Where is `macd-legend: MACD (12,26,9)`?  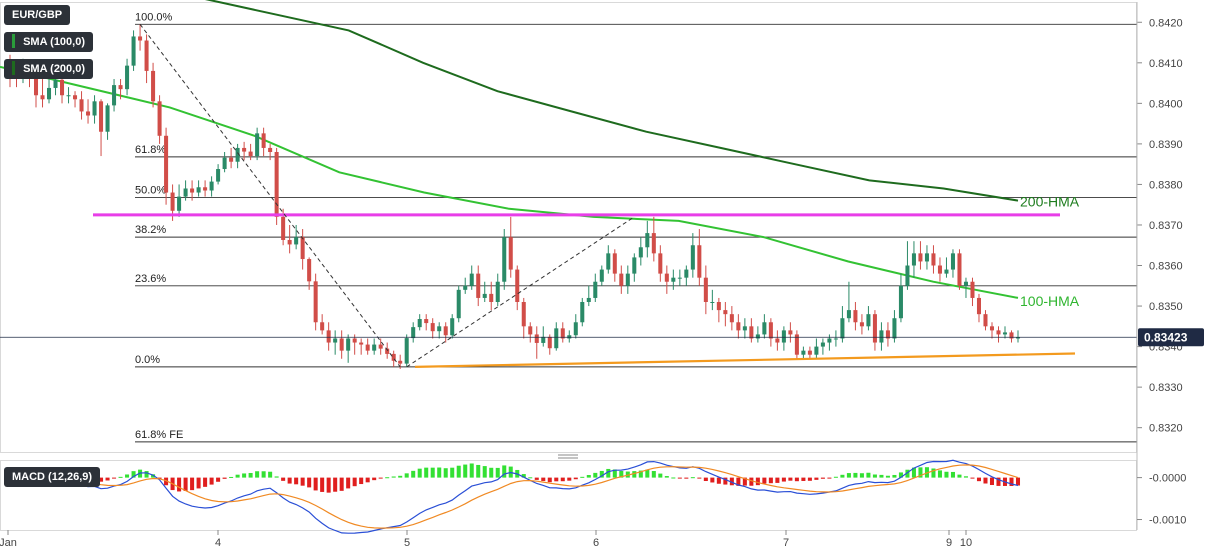
macd-legend: MACD (12,26,9) is located at coordinates (52, 477).